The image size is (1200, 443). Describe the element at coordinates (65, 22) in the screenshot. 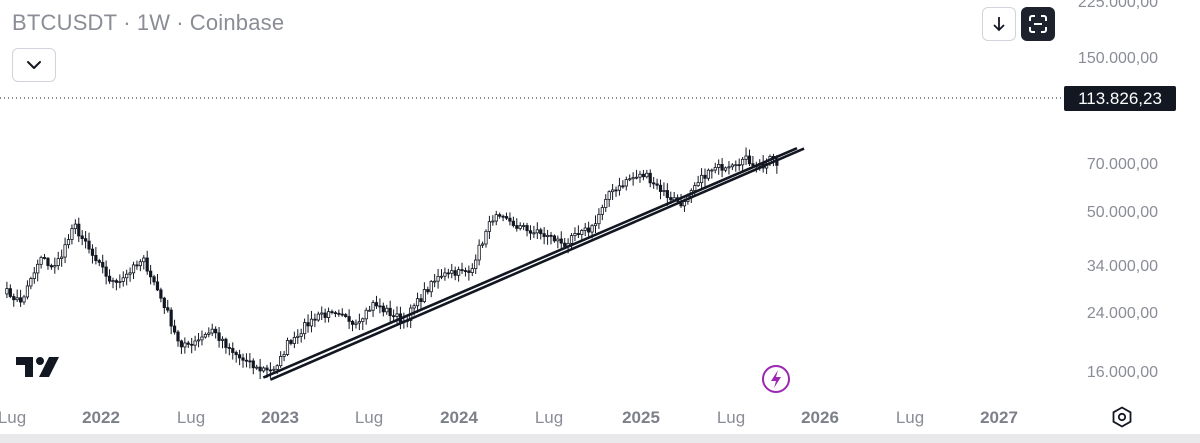

I see `symbol-name: BTCUSDT` at that location.